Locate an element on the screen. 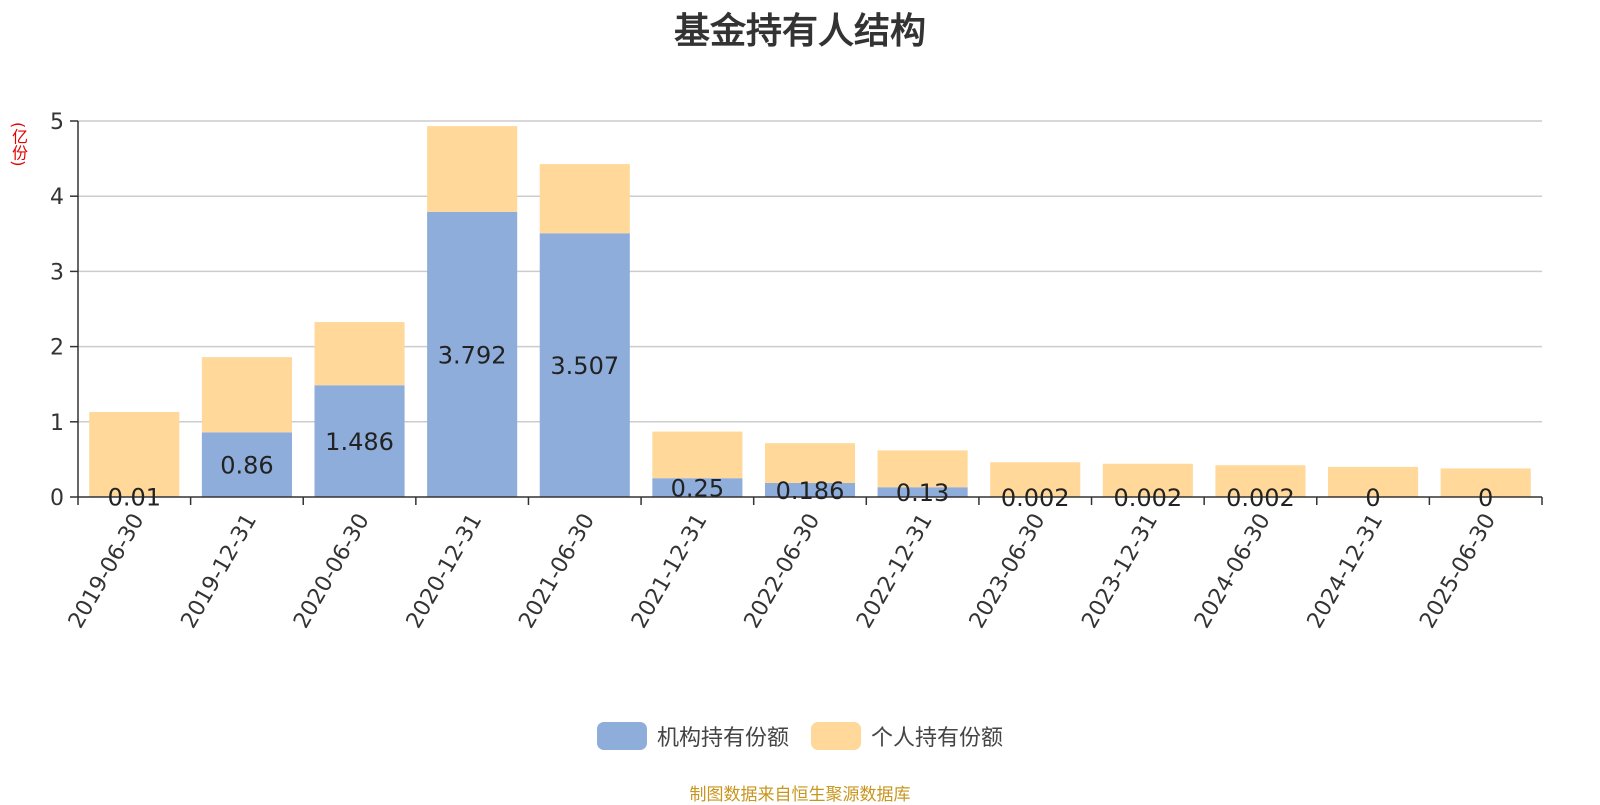 Image resolution: width=1600 pixels, height=805 pixels. legend-item-institution: 机构持有份额 is located at coordinates (693, 736).